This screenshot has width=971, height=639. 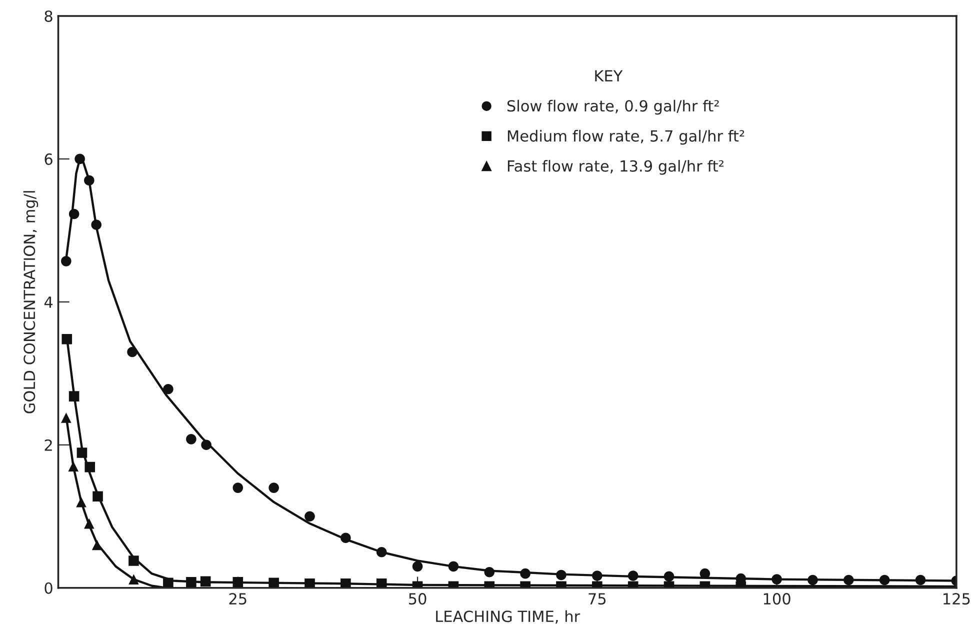 I want to click on legend-label: Slow flow rate, 0.9 gal/hr ft², so click(x=613, y=107).